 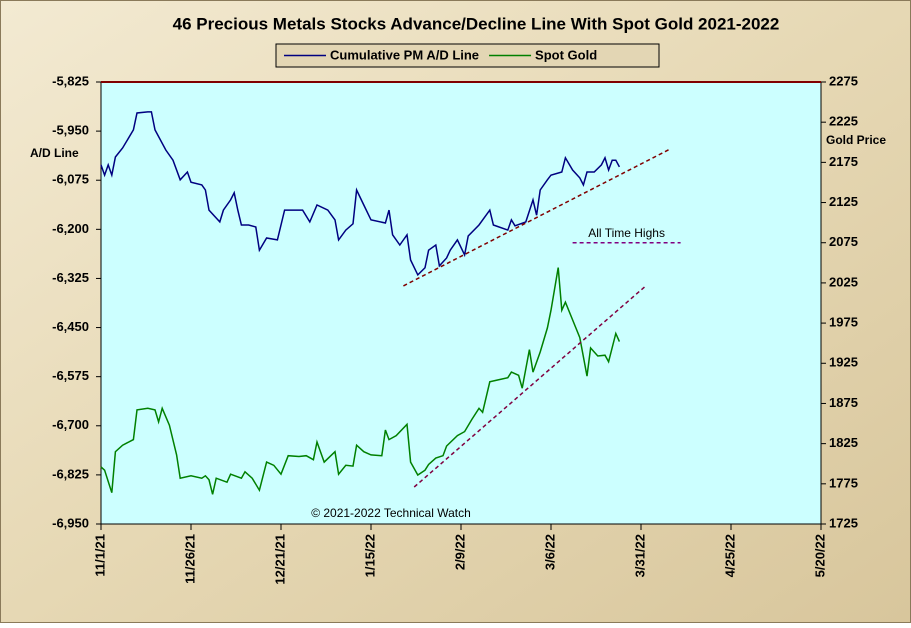 I want to click on y-axis-label: A/D Line, so click(x=54, y=153).